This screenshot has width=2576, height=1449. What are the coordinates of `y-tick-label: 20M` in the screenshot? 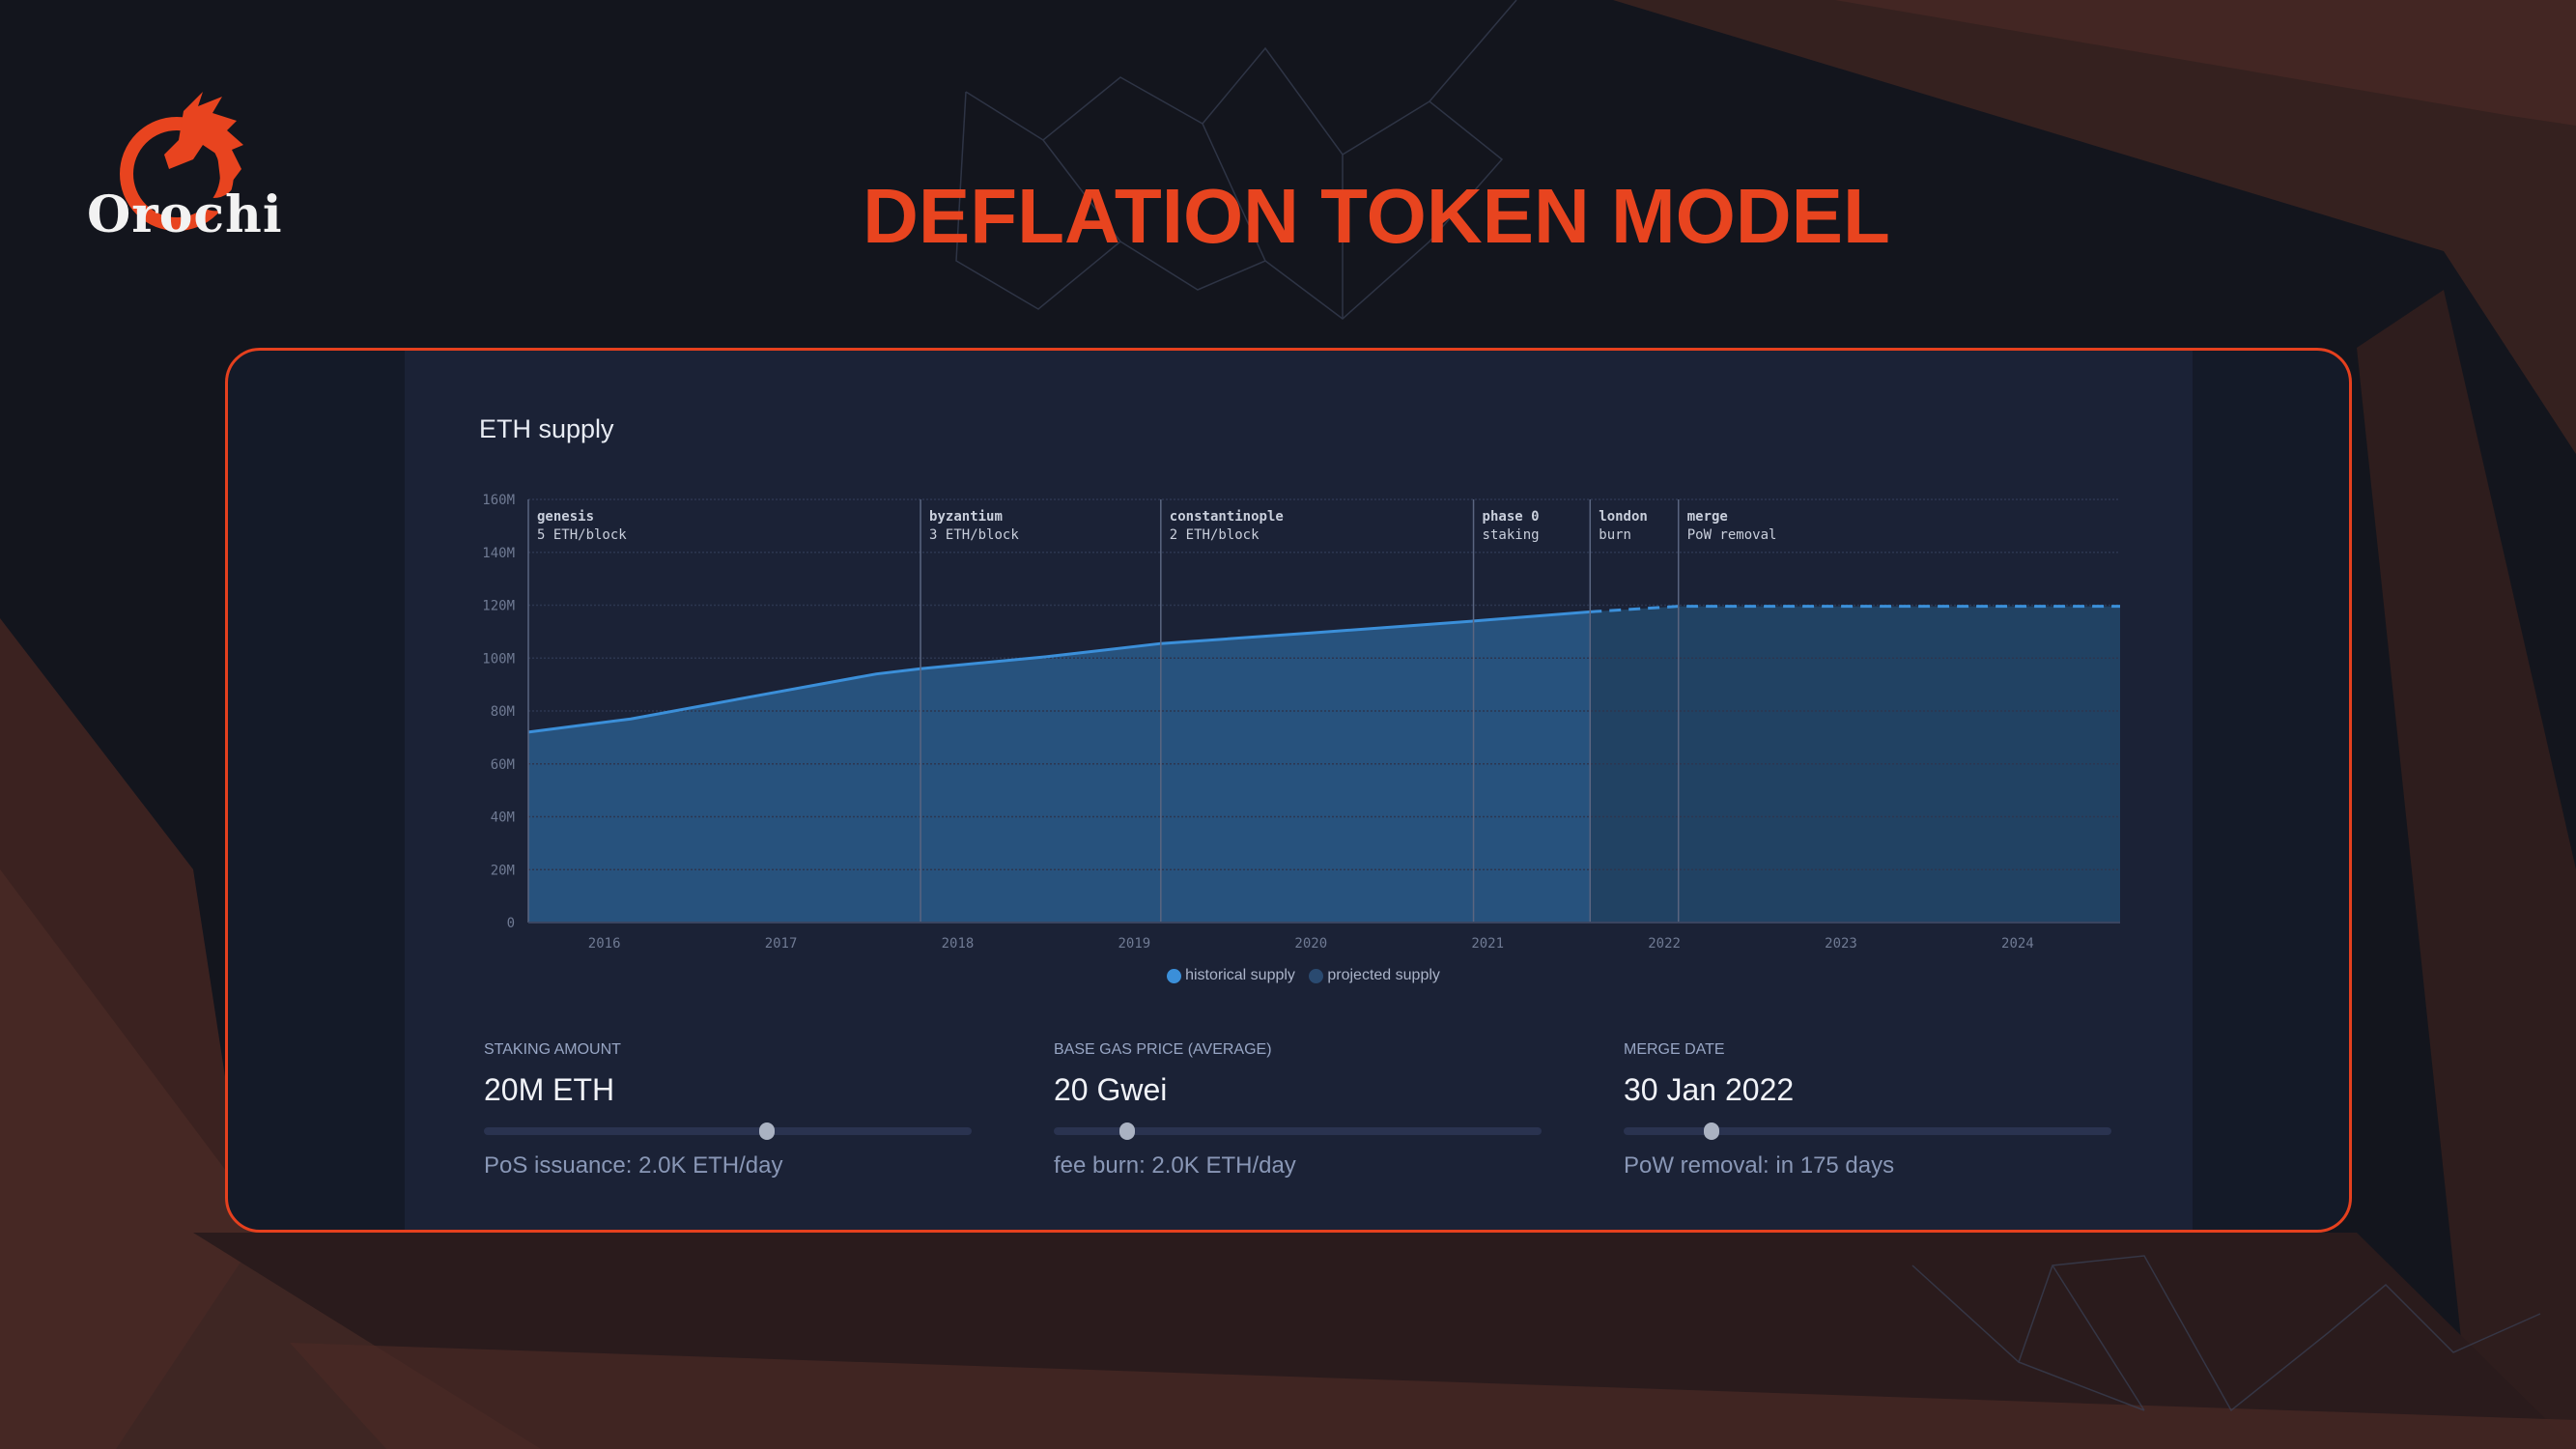 It's located at (503, 870).